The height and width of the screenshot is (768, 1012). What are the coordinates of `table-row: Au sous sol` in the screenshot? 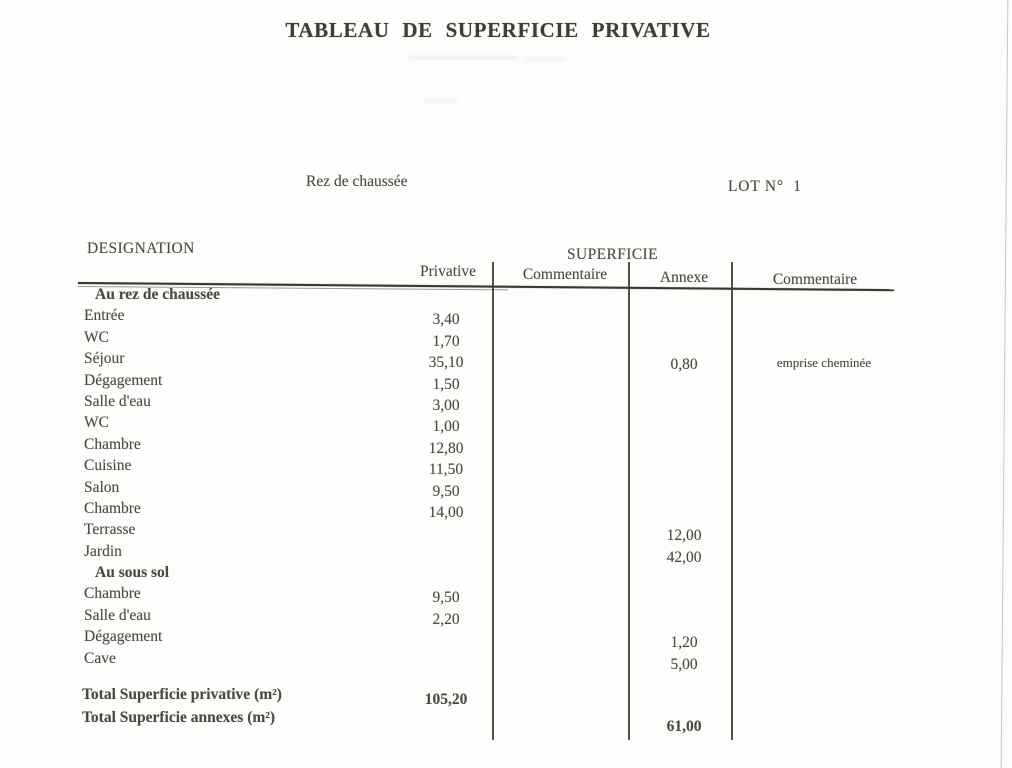 It's located at (493, 574).